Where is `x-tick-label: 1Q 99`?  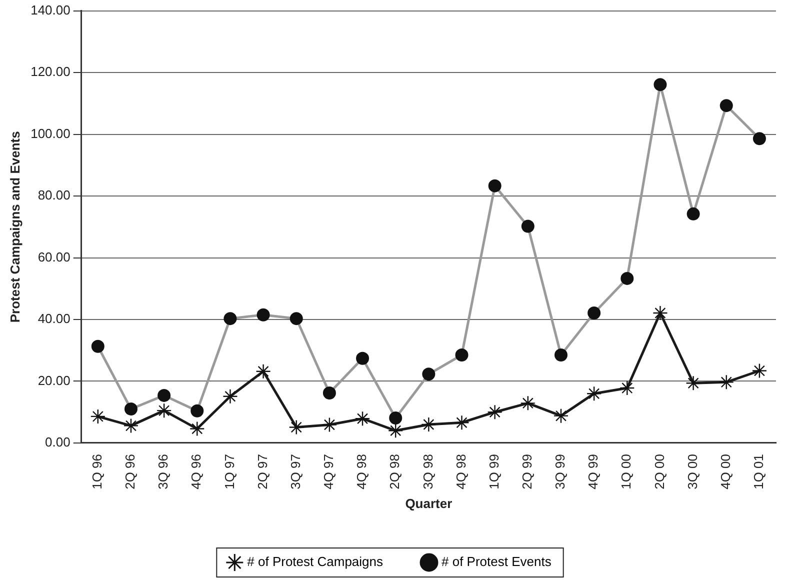 x-tick-label: 1Q 99 is located at coordinates (494, 472).